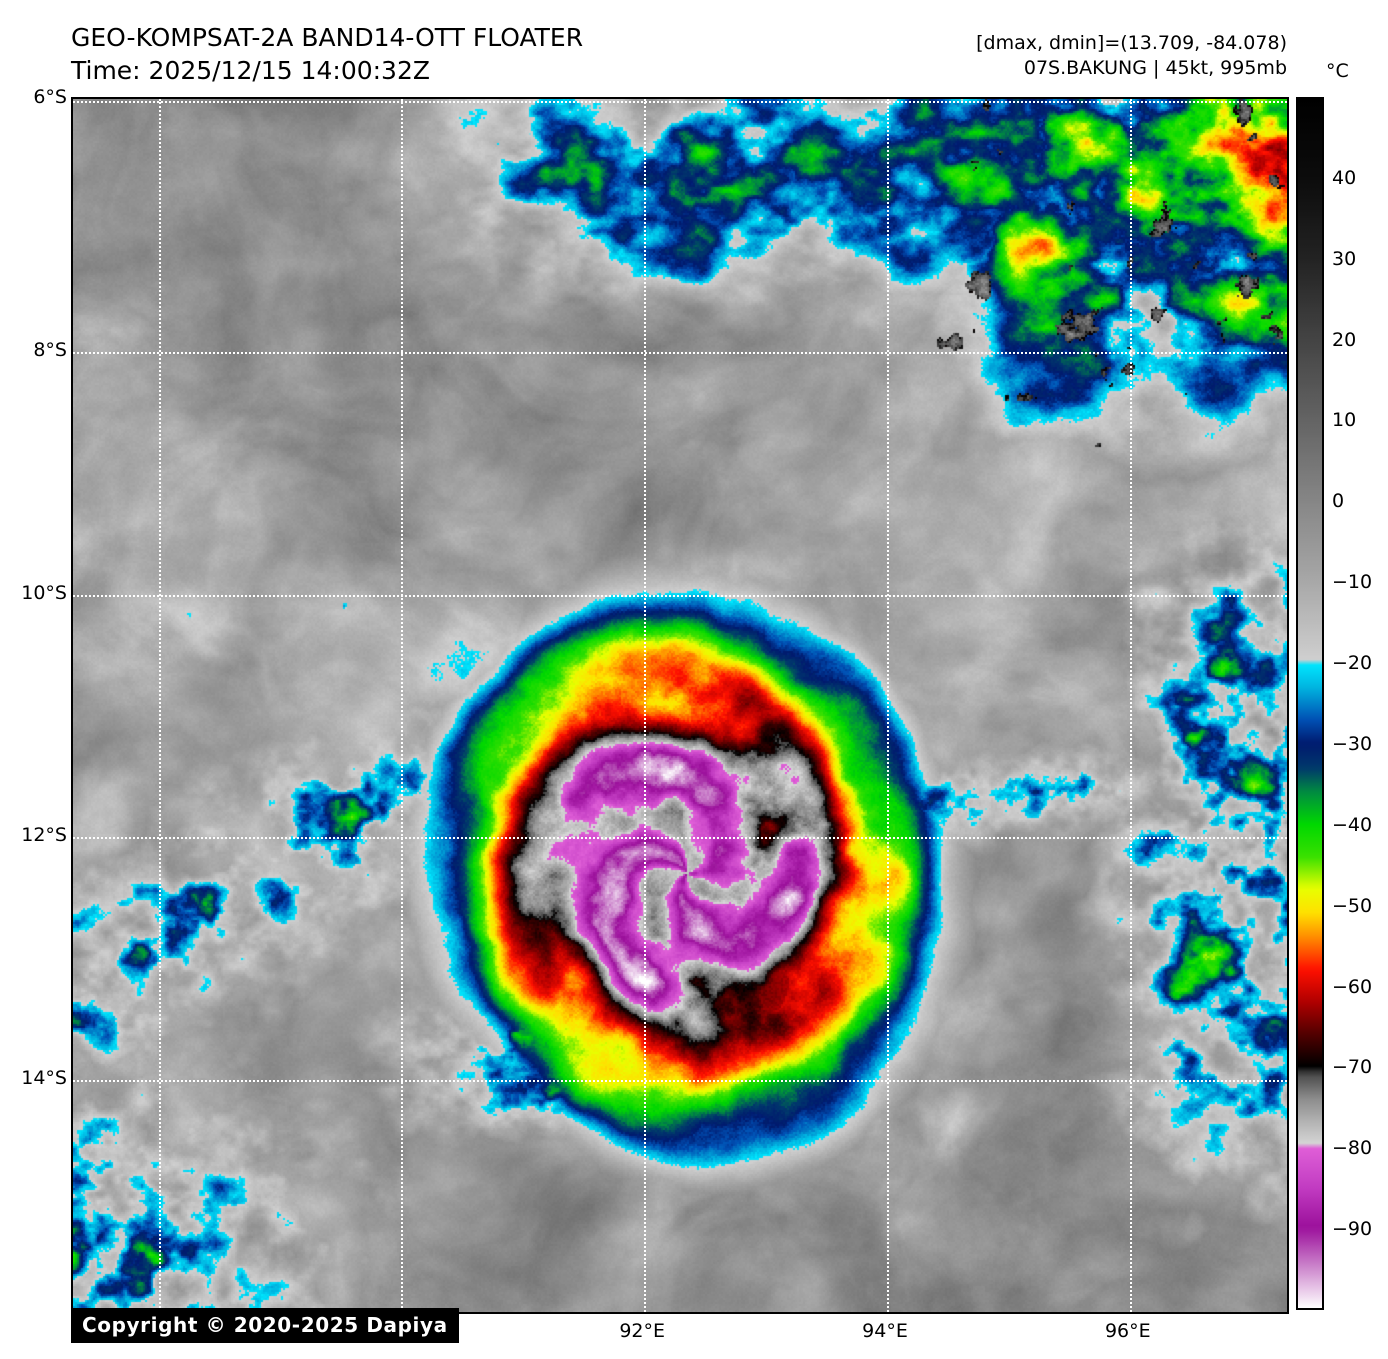  What do you see at coordinates (1127, 1331) in the screenshot?
I see `lon-tick-label-4: 96°E` at bounding box center [1127, 1331].